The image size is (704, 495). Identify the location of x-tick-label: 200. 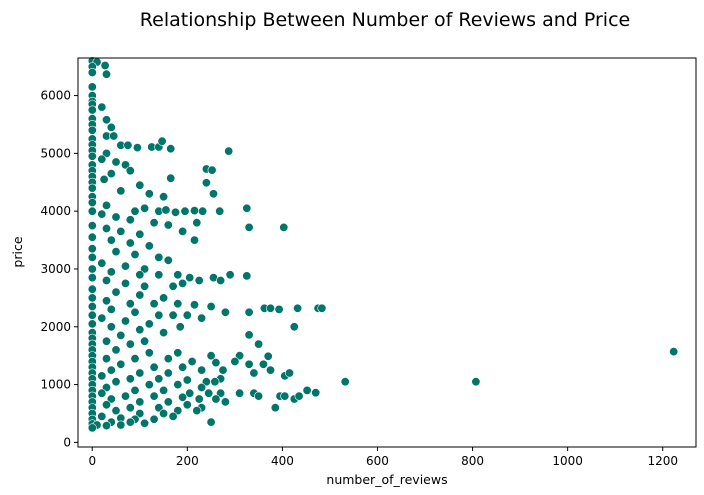
(187, 461).